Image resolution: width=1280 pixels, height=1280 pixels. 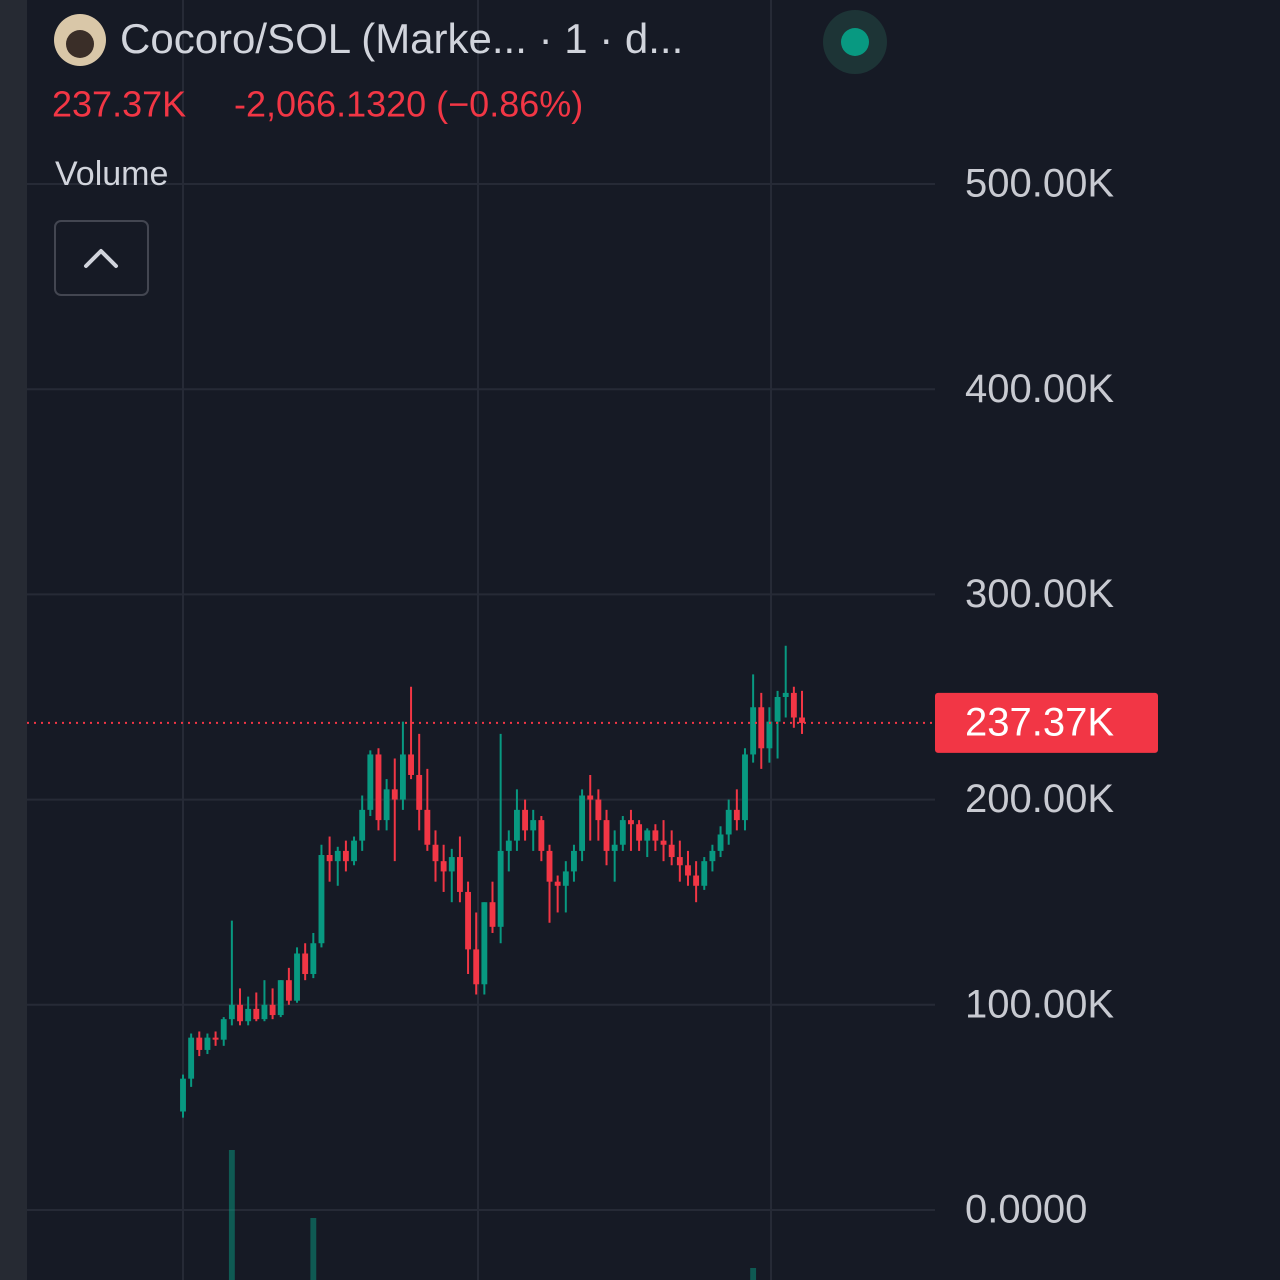 What do you see at coordinates (119, 104) in the screenshot?
I see `last-price: 237.37K` at bounding box center [119, 104].